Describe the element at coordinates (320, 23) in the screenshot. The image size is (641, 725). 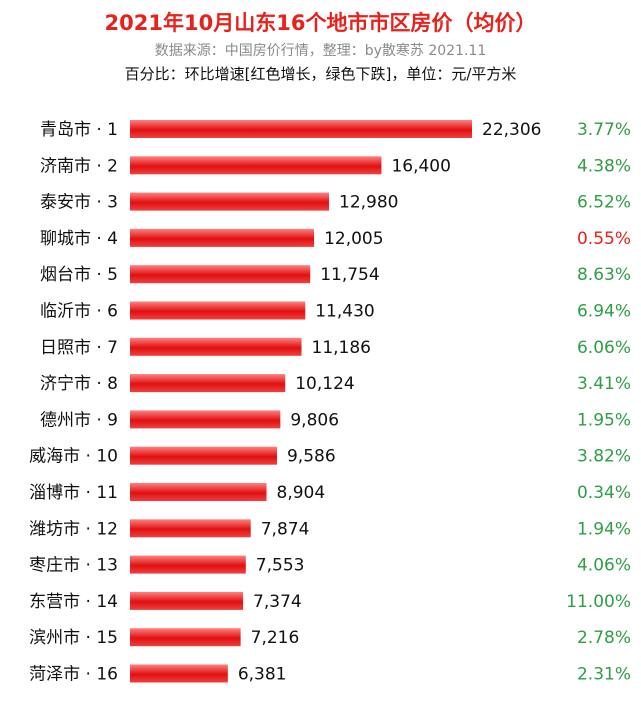
I see `chart-title: 2021年10月山东16个地市市区房价（均价）` at that location.